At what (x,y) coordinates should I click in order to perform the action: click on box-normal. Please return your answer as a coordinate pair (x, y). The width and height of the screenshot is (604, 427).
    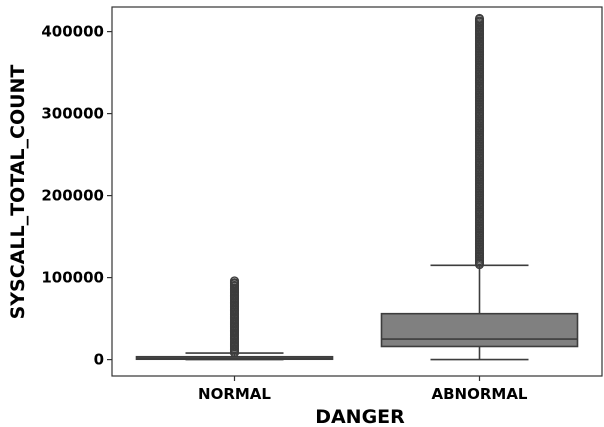
    Looking at the image, I should click on (234, 318).